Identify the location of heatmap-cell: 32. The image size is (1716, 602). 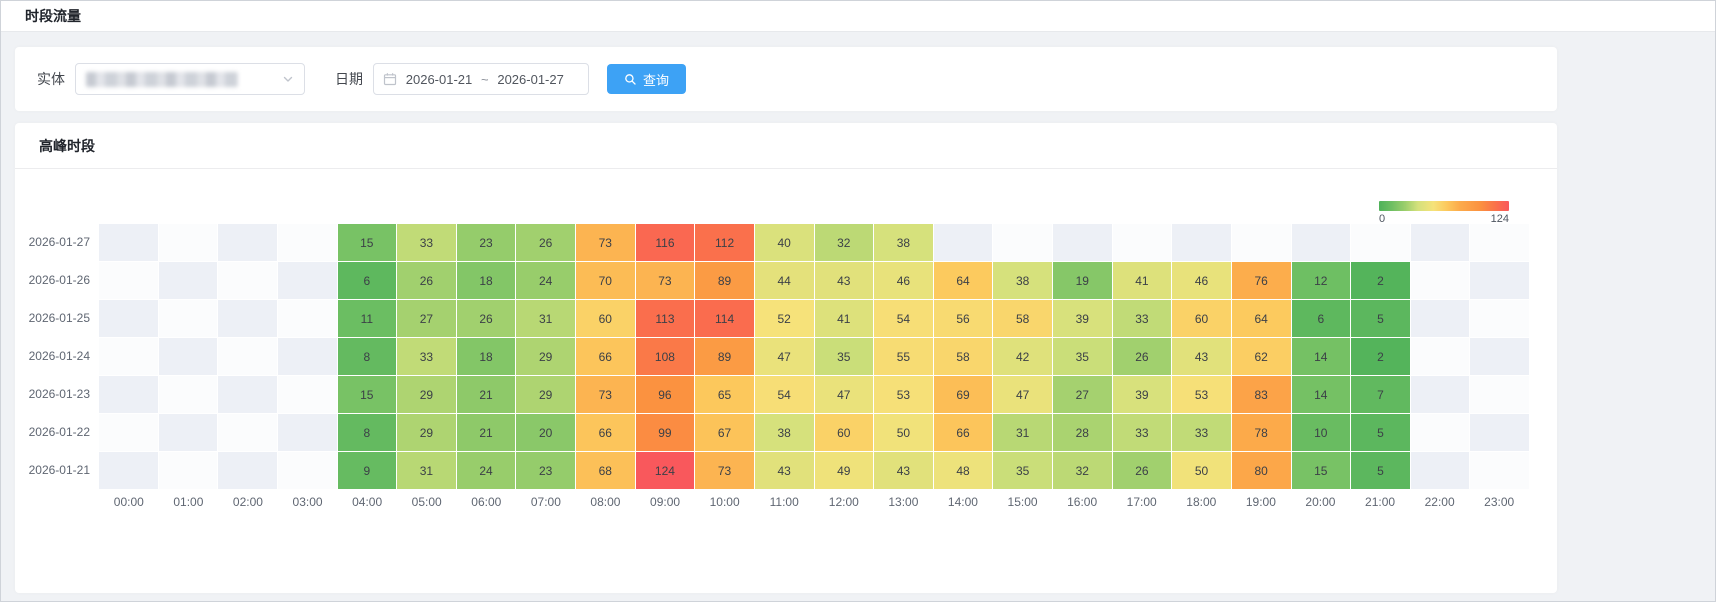
(844, 242).